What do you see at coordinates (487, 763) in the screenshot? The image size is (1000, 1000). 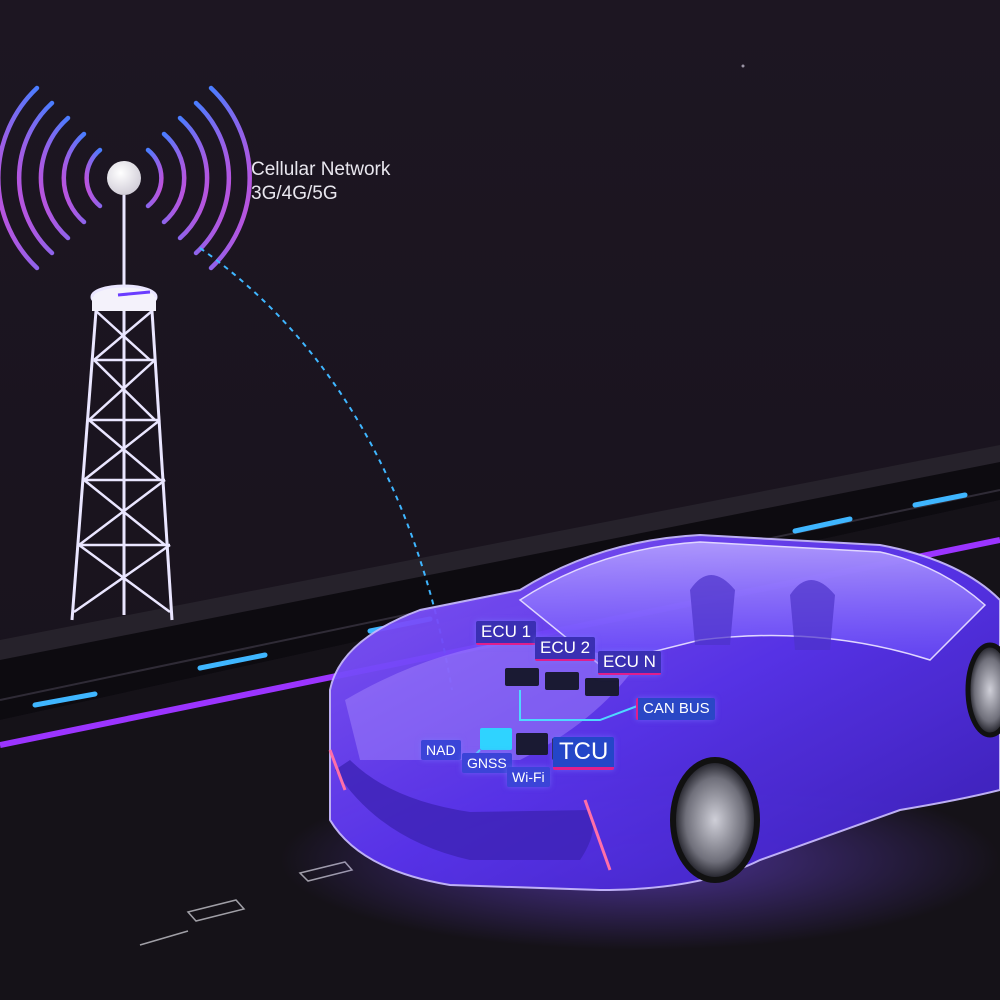 I see `label-gnss: GNSS` at bounding box center [487, 763].